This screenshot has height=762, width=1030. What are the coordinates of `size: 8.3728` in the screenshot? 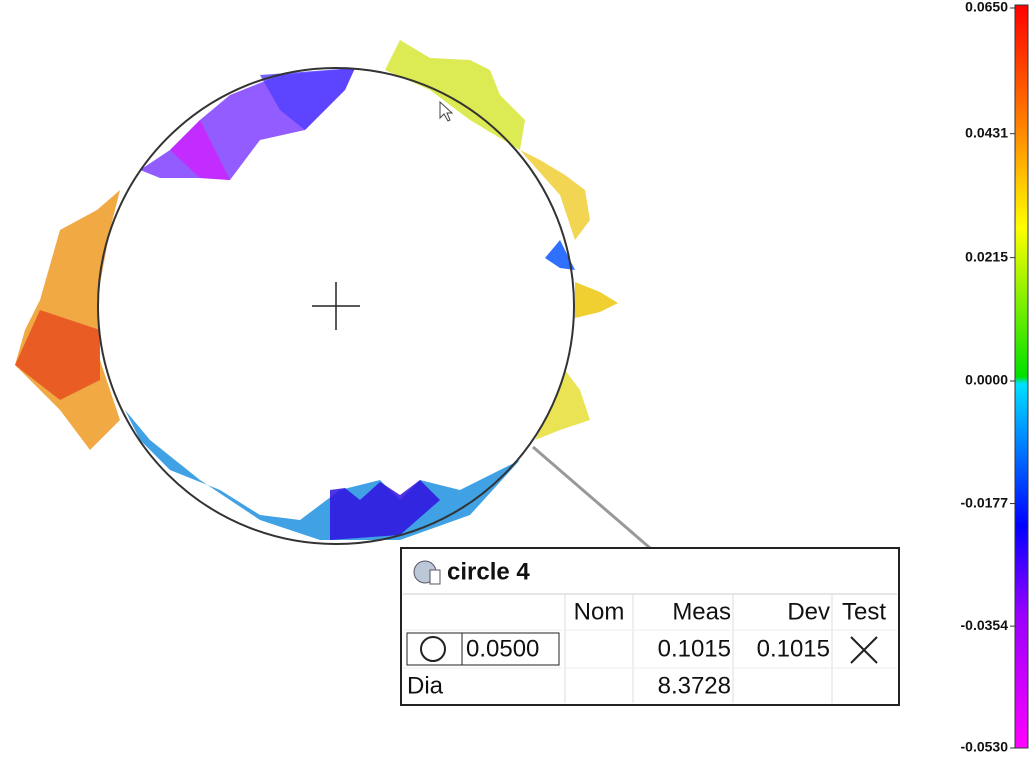 It's located at (694, 685).